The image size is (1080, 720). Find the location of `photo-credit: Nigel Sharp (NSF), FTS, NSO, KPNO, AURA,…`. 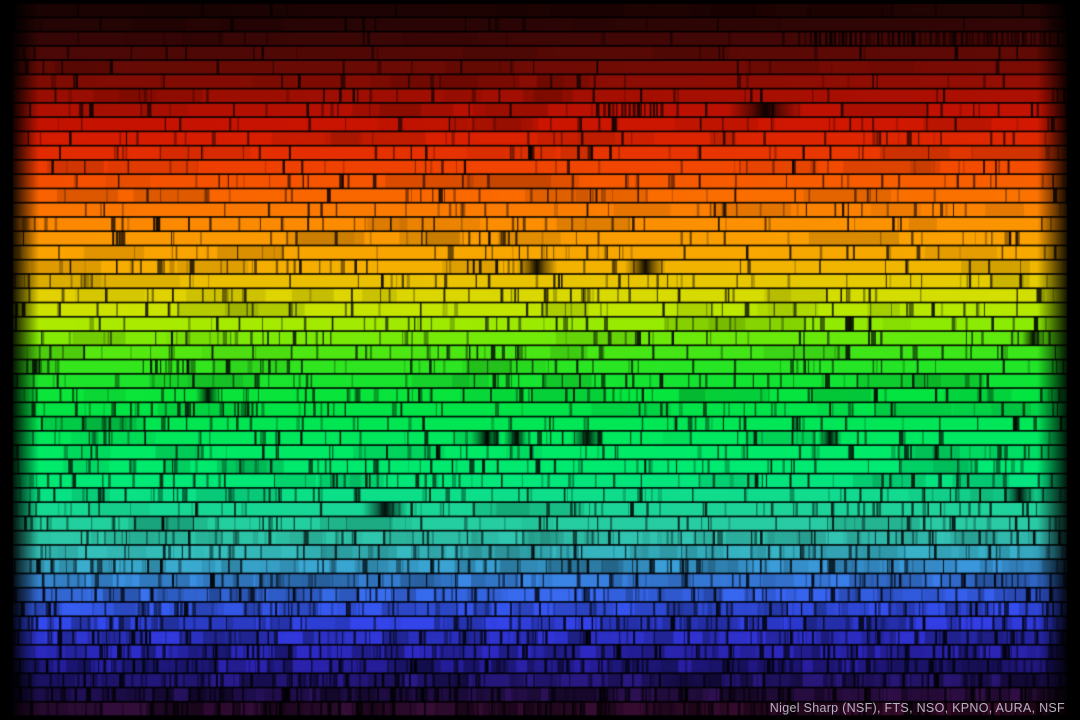

photo-credit: Nigel Sharp (NSF), FTS, NSO, KPNO, AURA,… is located at coordinates (917, 708).